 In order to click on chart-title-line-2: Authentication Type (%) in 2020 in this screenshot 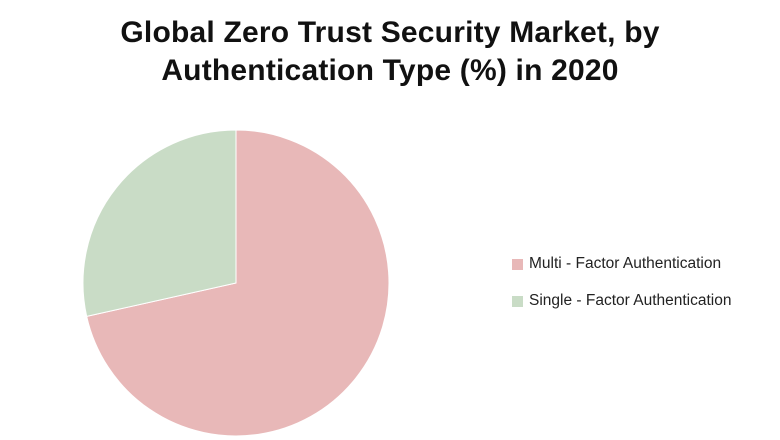, I will do `click(390, 70)`.